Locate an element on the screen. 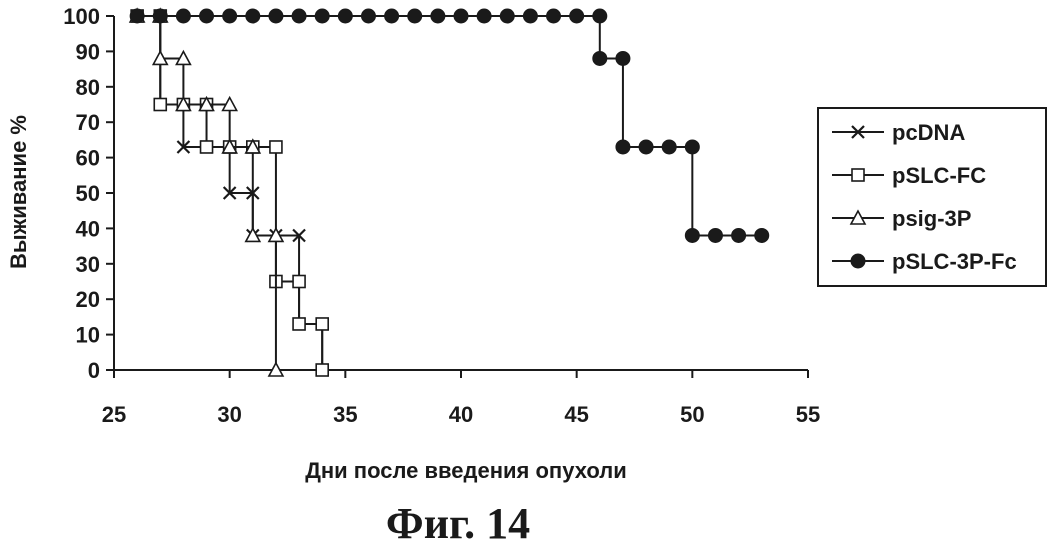 The image size is (1056, 546). x-tick-label: 55 is located at coordinates (808, 414).